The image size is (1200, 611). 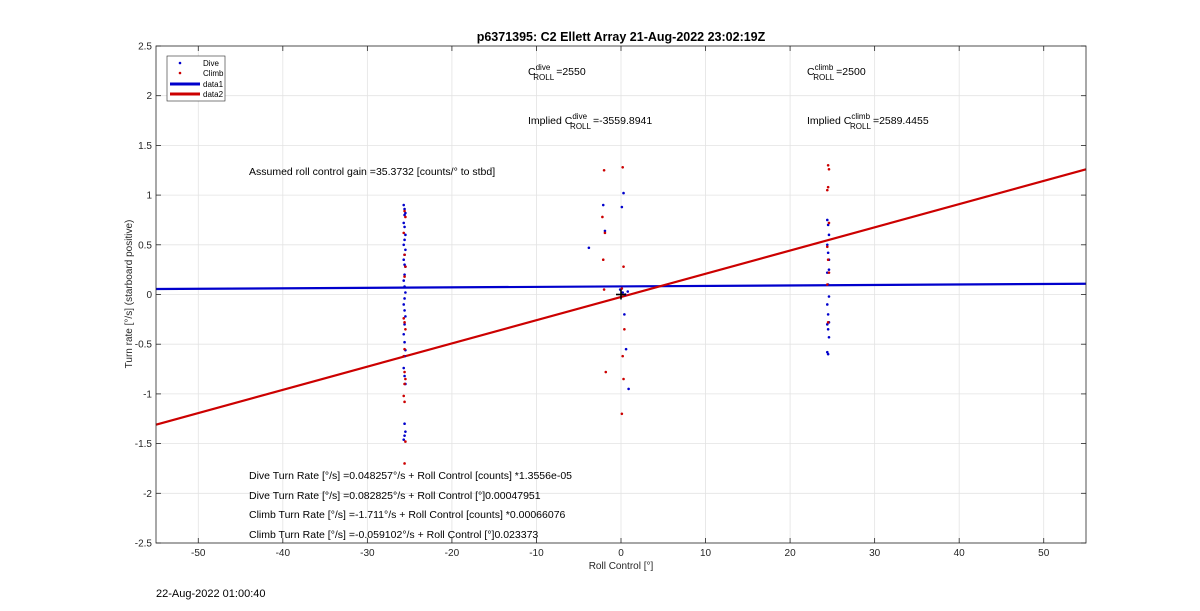 I want to click on y-tick-label: 0.5, so click(x=145, y=245).